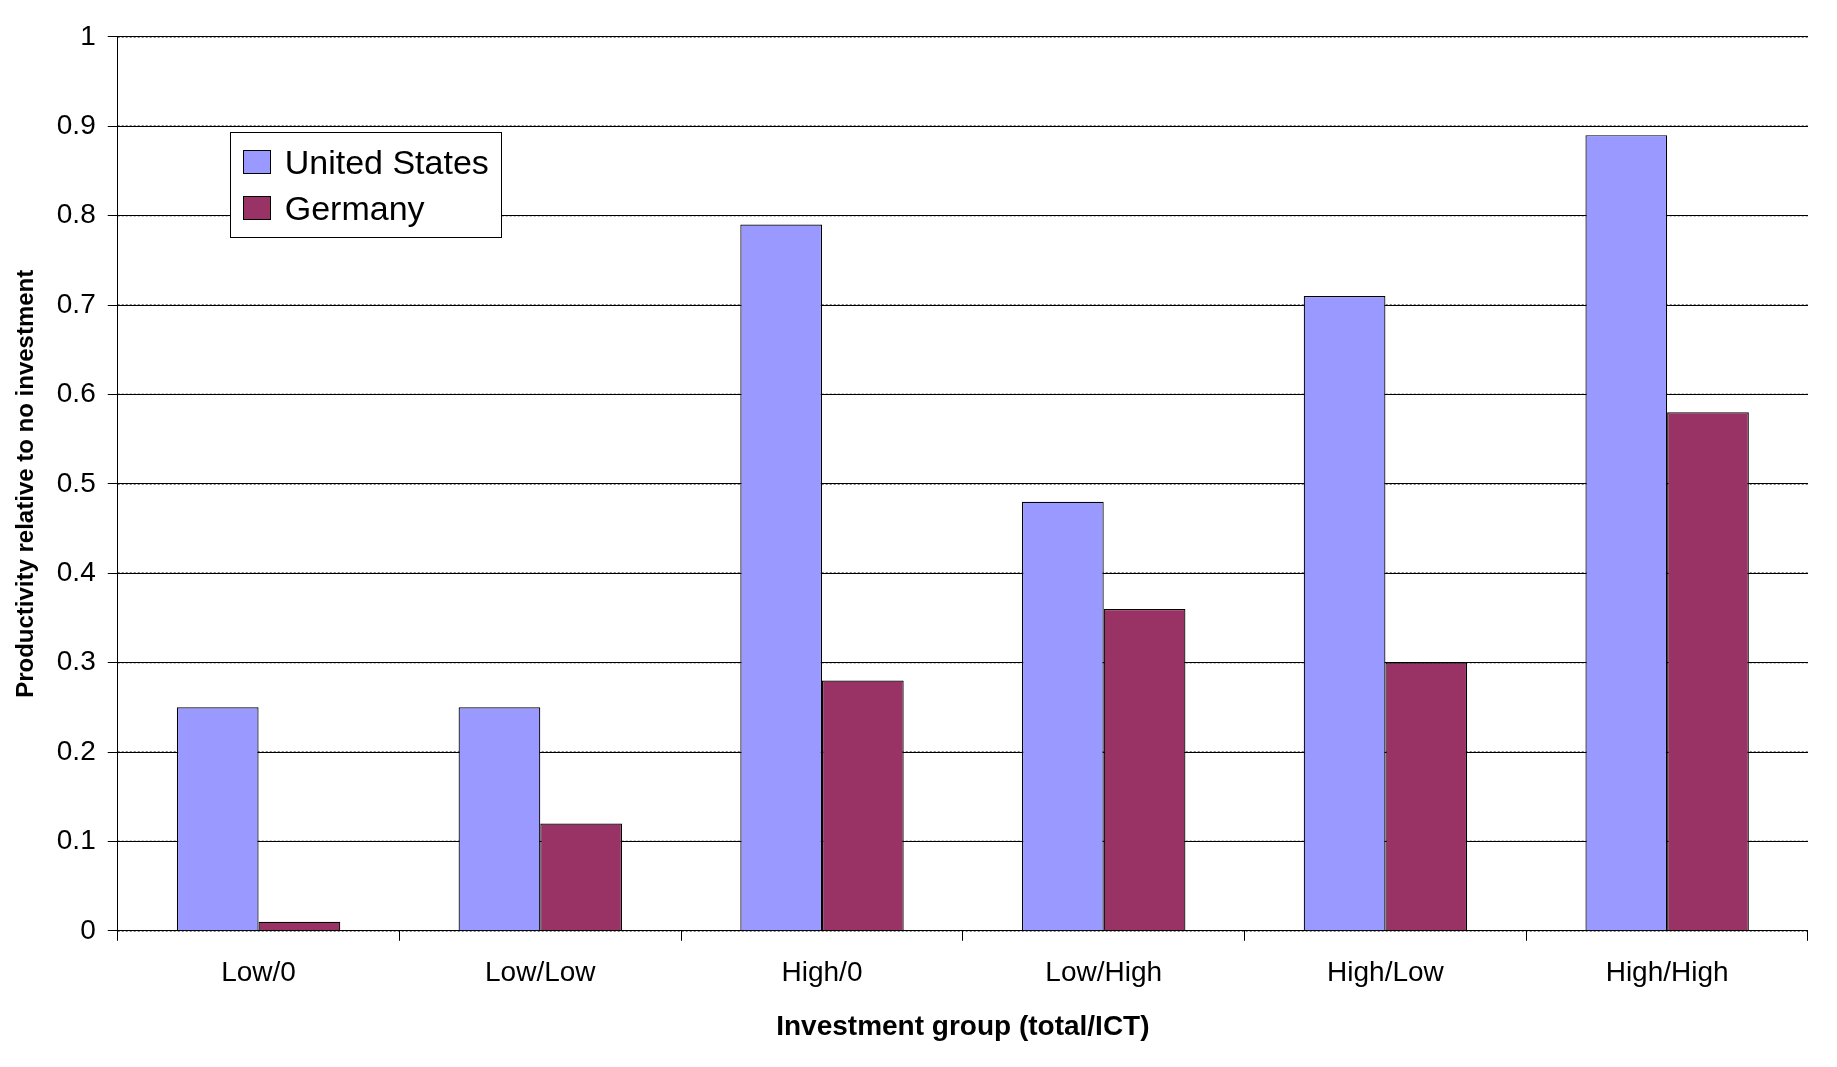  What do you see at coordinates (25, 483) in the screenshot?
I see `y-axis-title: Productivity relative to no investment` at bounding box center [25, 483].